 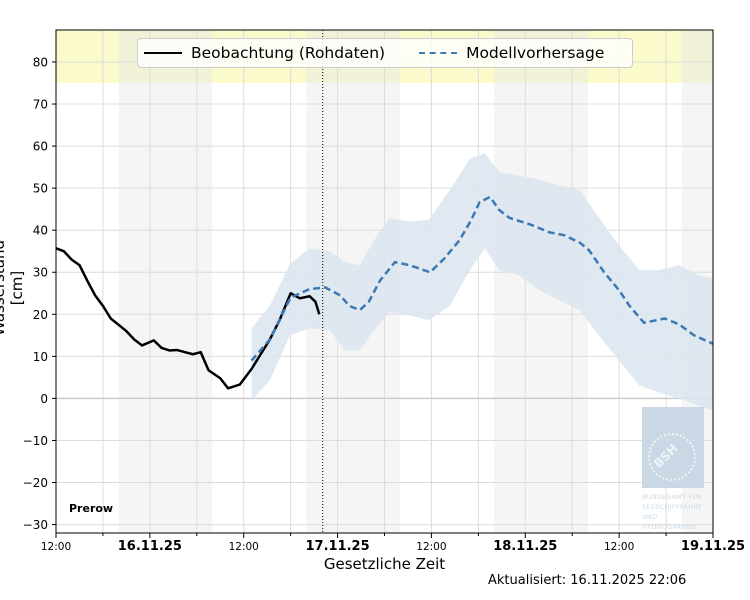 What do you see at coordinates (165, 281) in the screenshot?
I see `night-shade` at bounding box center [165, 281].